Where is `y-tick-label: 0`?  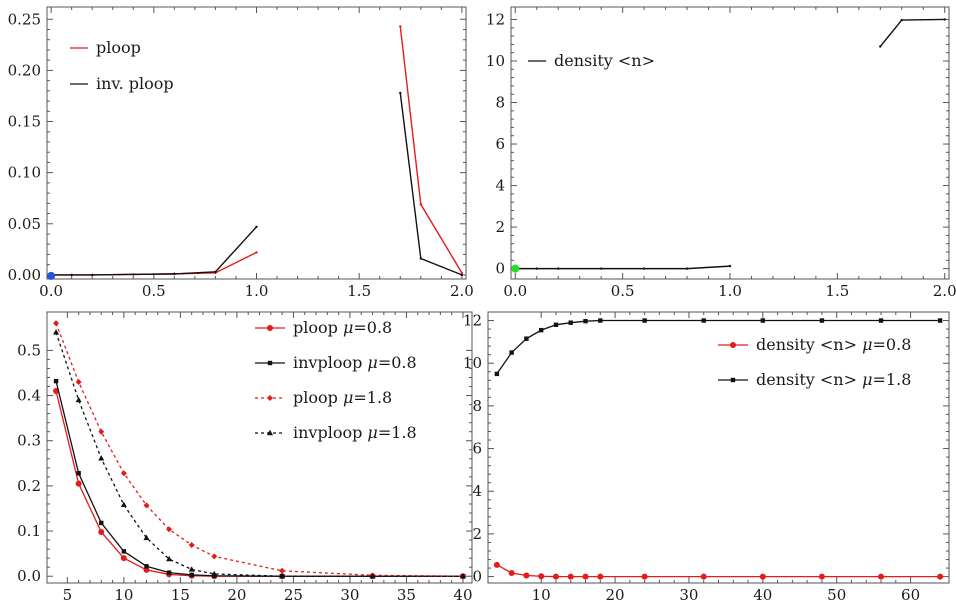
y-tick-label: 0 is located at coordinates (500, 269).